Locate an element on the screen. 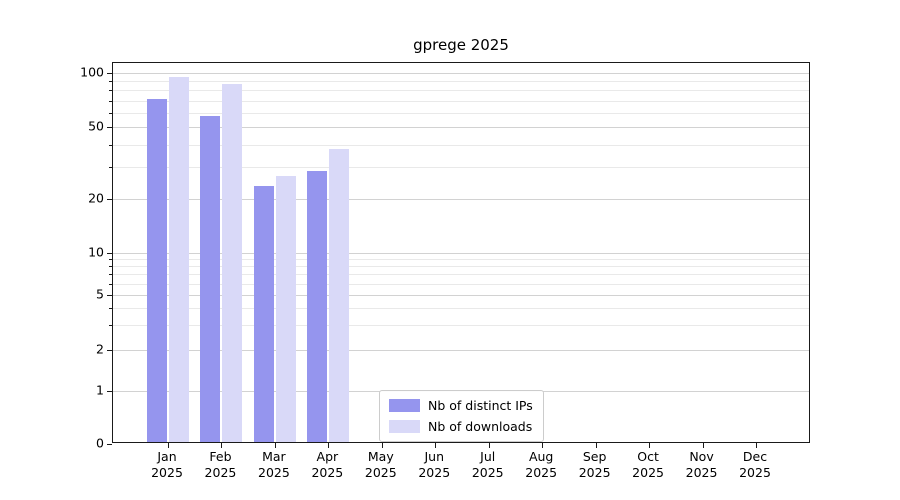  x-tick-month: Nov is located at coordinates (701, 456).